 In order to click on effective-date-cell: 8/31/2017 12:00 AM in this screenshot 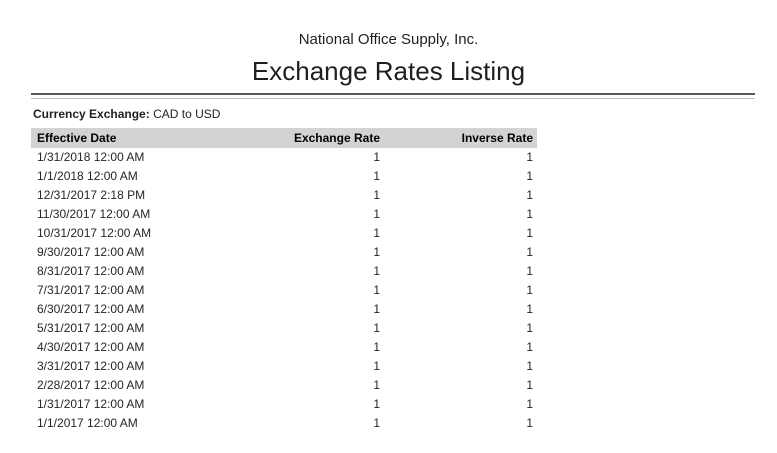, I will do `click(91, 271)`.